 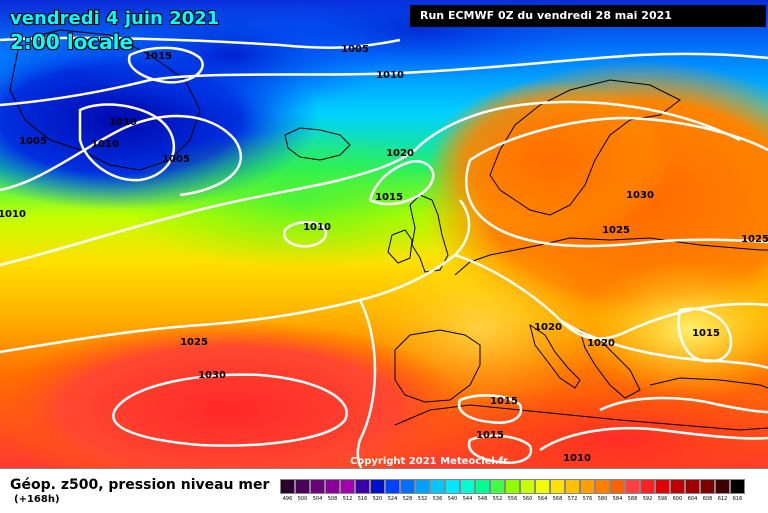 I want to click on italy-coast, so click(x=555, y=356).